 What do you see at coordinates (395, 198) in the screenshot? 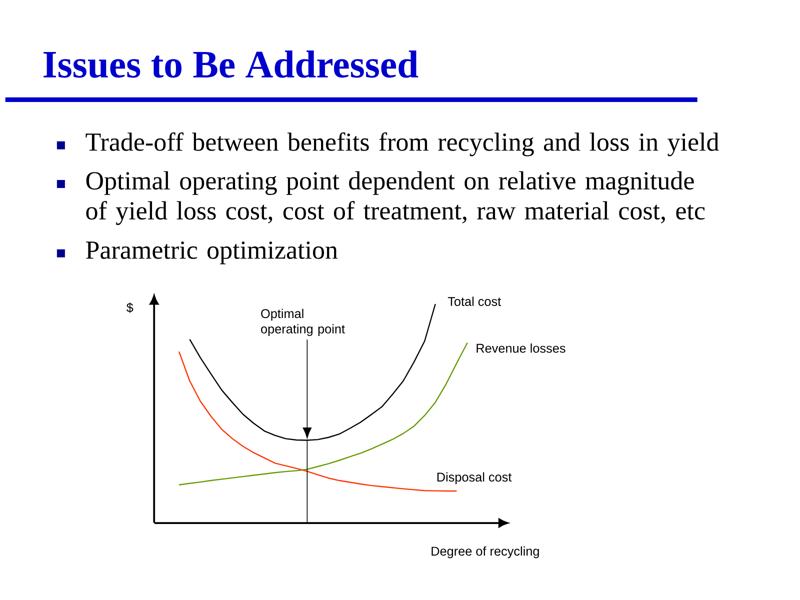
I see `text: Optimal operating point dependent on relative magnitude of yield loss cost, cost of treatment, raw material cost, etc` at bounding box center [395, 198].